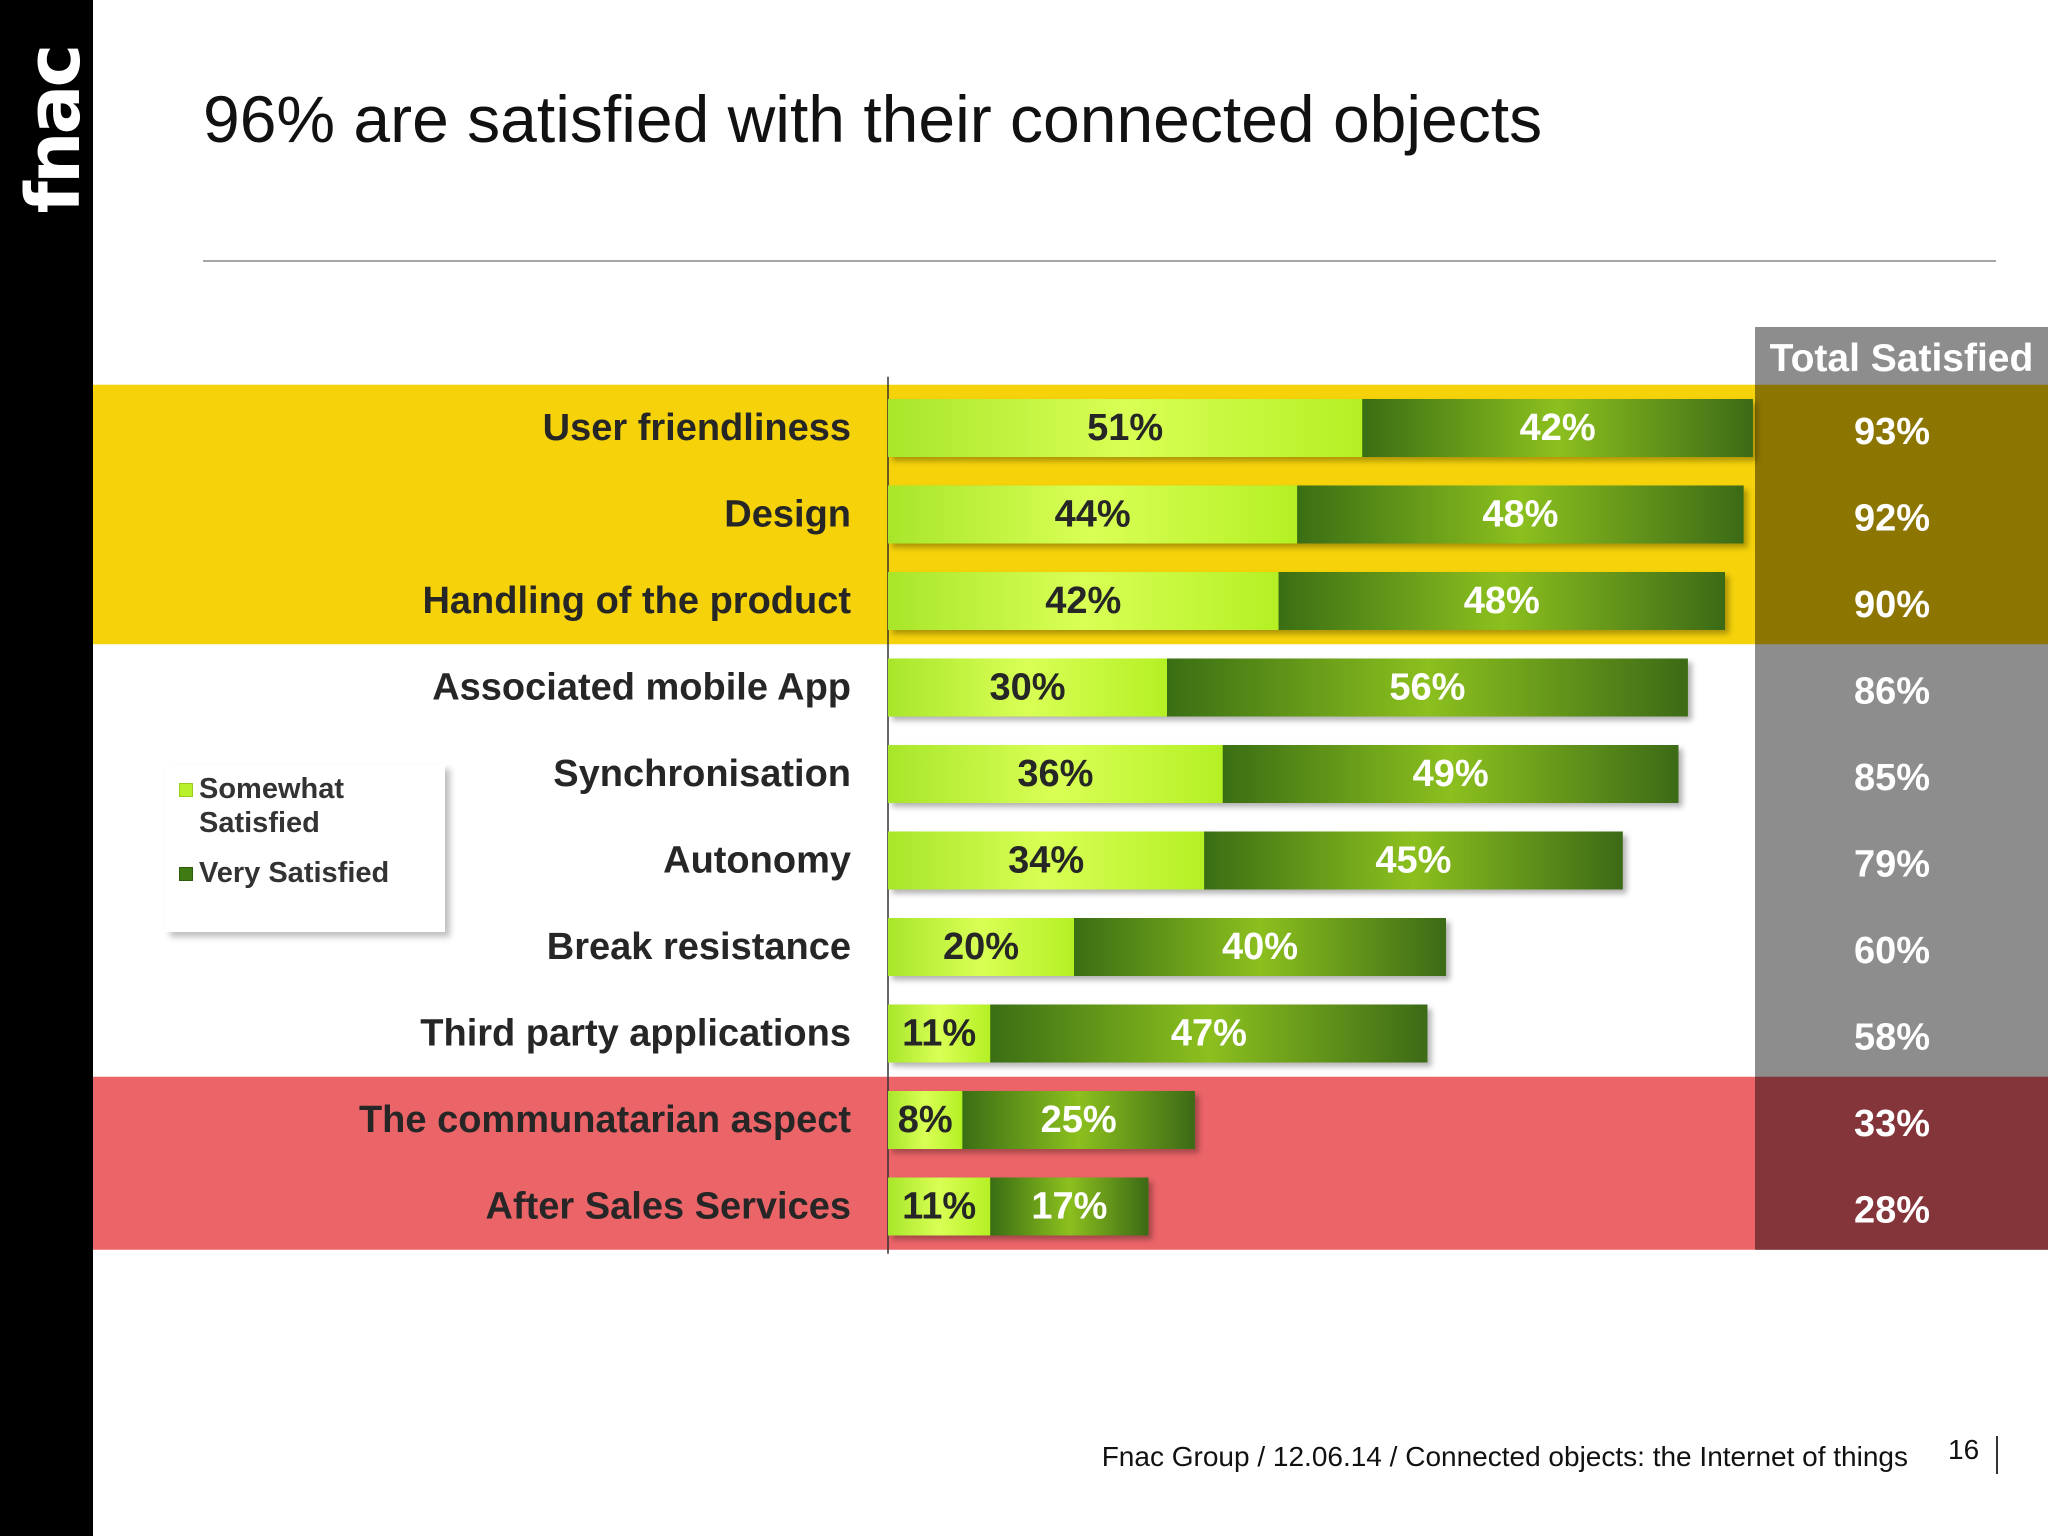 The image size is (2048, 1536). Describe the element at coordinates (1892, 692) in the screenshot. I see `total-value-associated-mobile-app: 86%` at that location.